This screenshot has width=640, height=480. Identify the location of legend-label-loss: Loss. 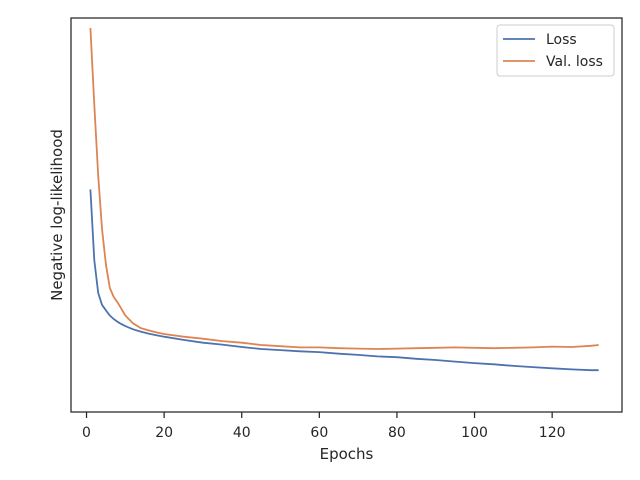
(561, 40).